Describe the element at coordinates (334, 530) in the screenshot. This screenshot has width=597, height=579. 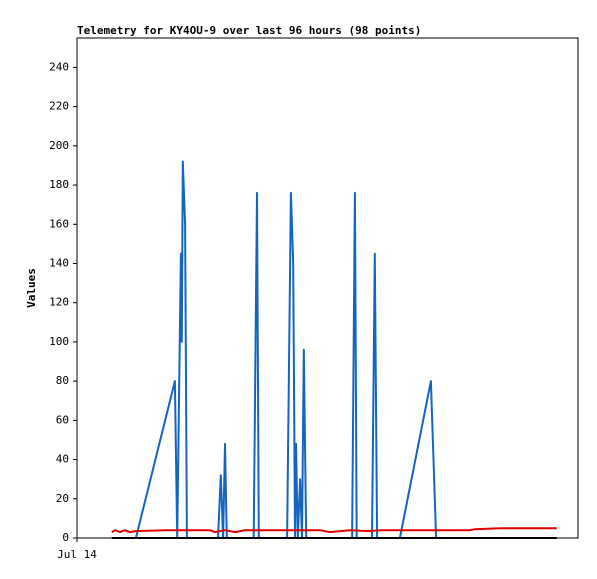
I see `series-line` at that location.